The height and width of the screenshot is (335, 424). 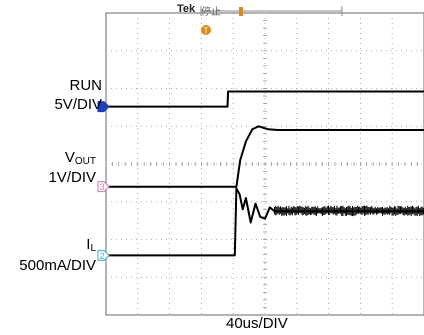 I want to click on vout-label: VOUT, so click(x=80, y=160).